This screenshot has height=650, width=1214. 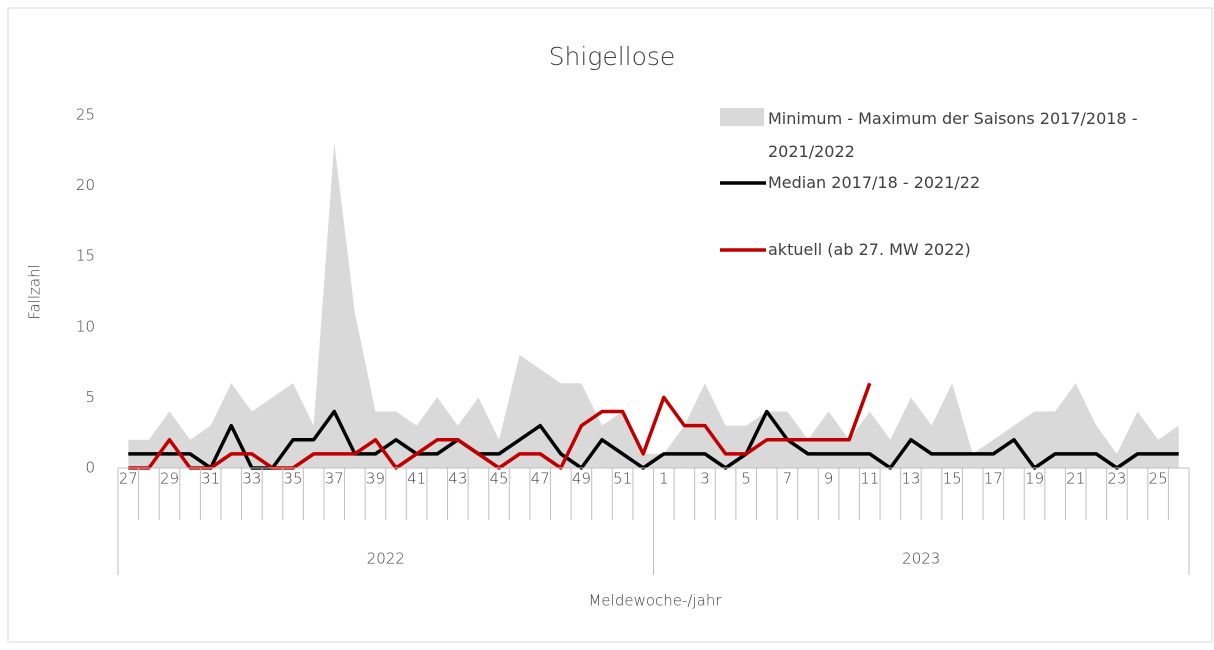 What do you see at coordinates (622, 479) in the screenshot?
I see `x-tick-label: 51` at bounding box center [622, 479].